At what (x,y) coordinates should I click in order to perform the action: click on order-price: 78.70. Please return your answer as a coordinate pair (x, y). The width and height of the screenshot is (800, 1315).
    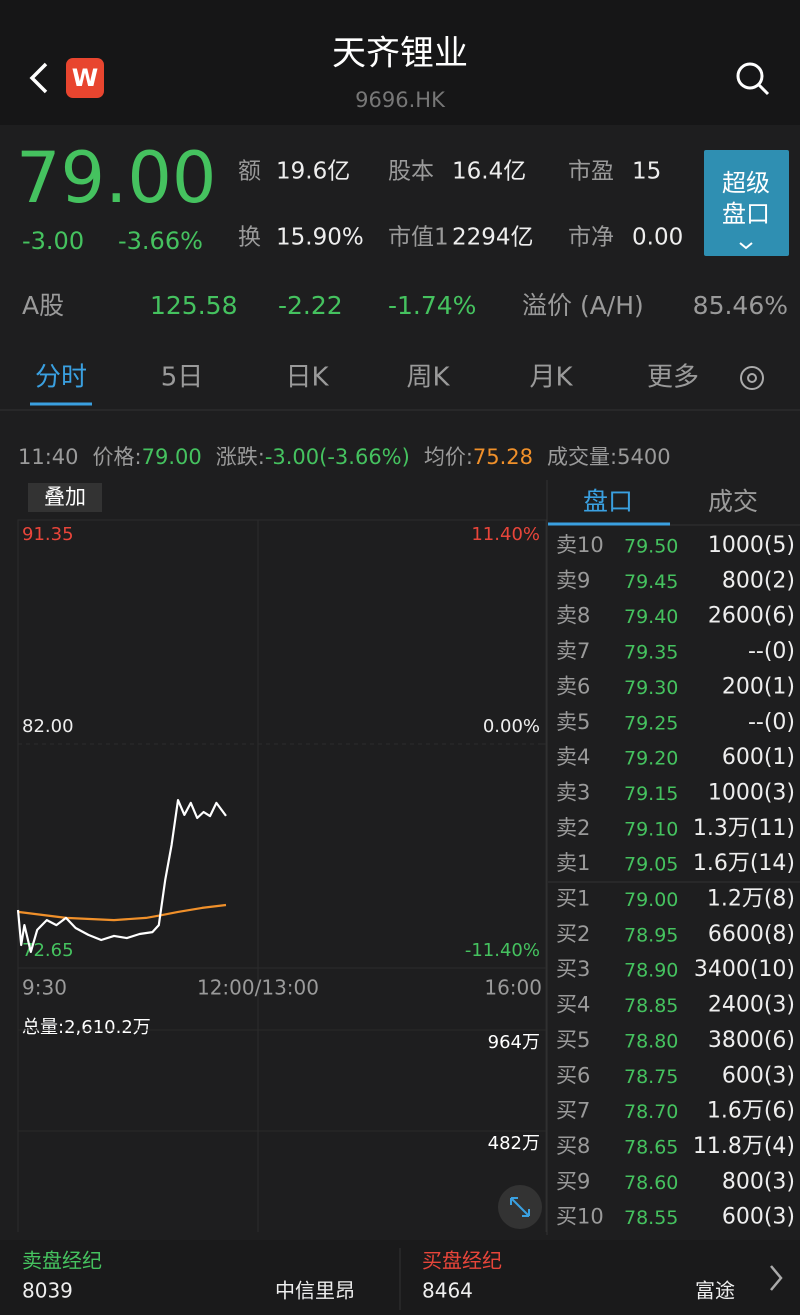
    Looking at the image, I should click on (651, 1112).